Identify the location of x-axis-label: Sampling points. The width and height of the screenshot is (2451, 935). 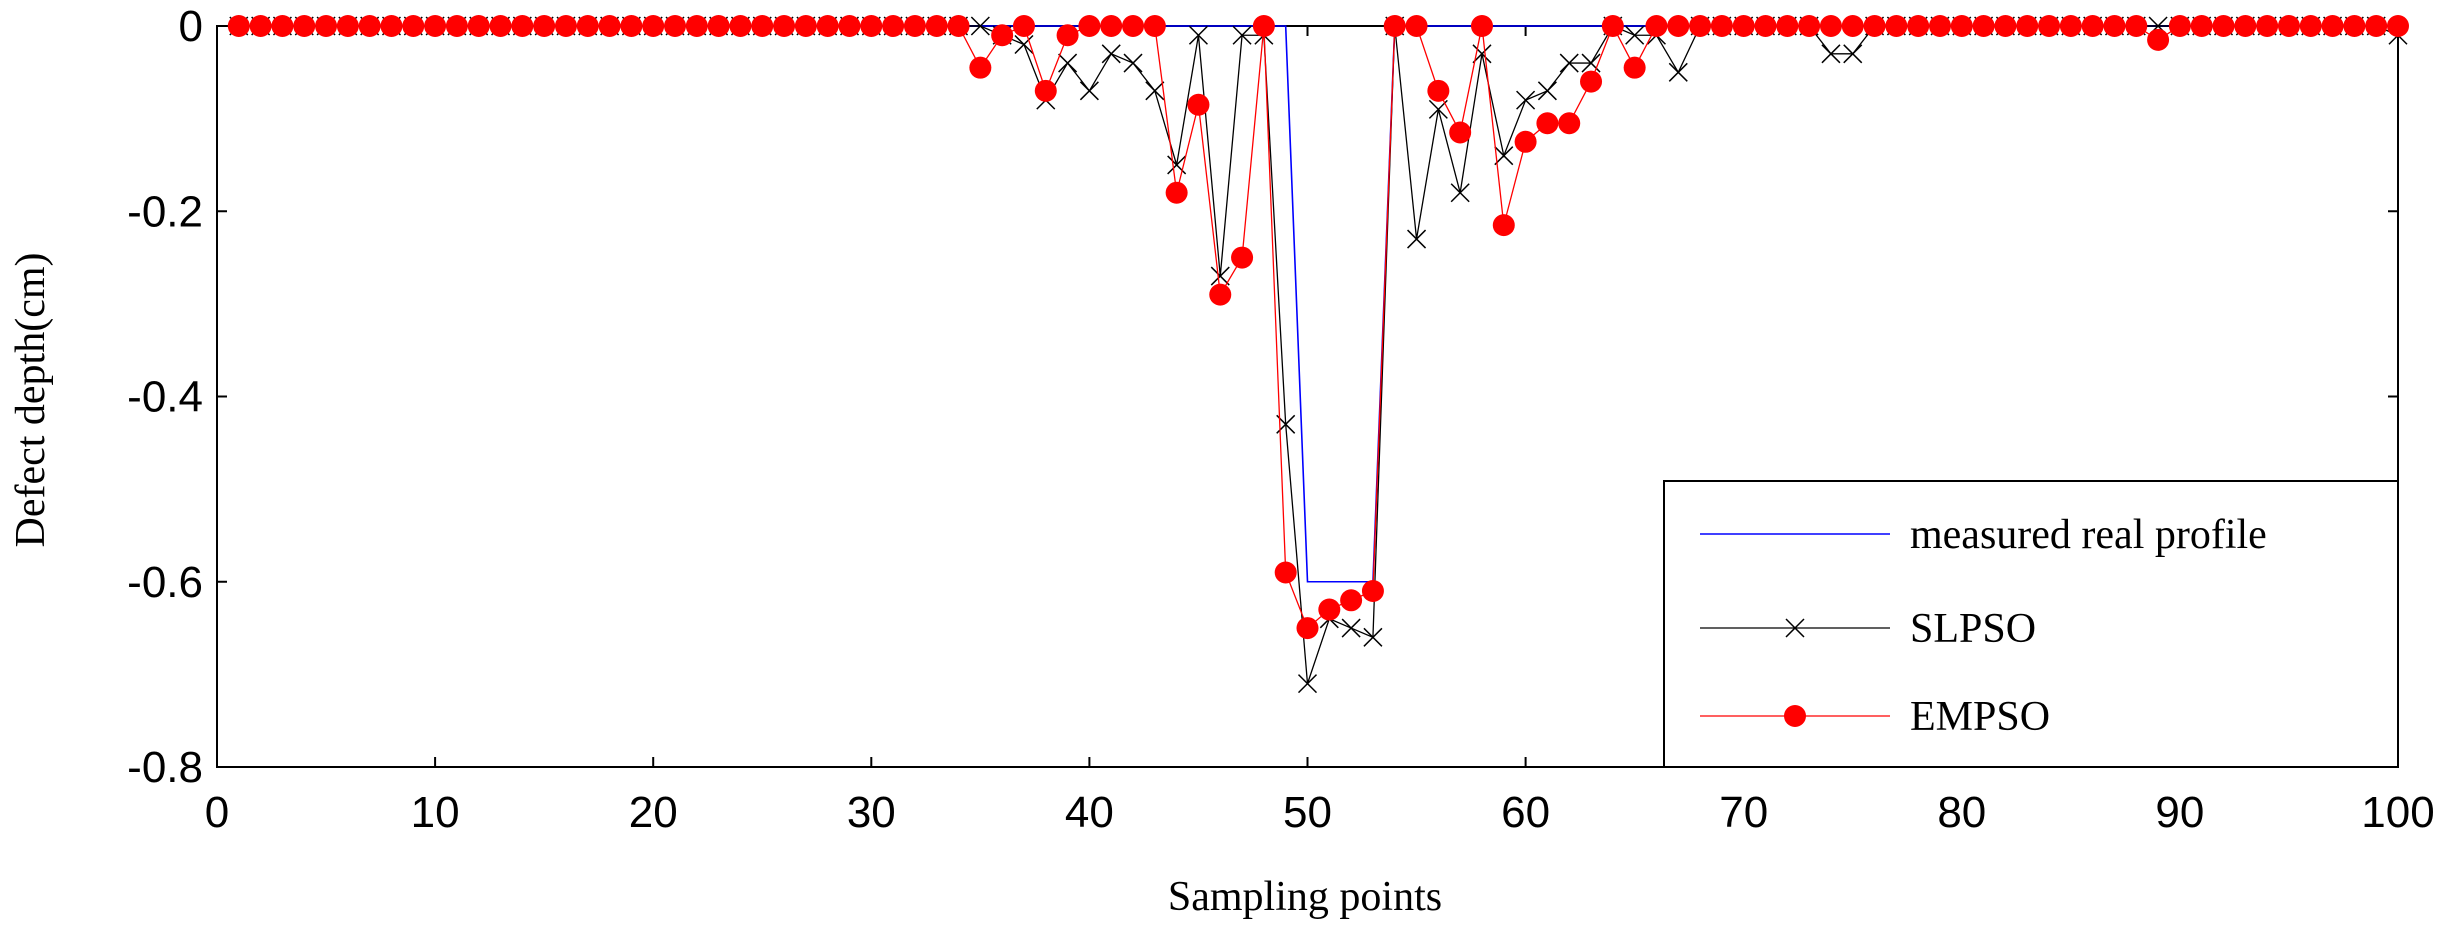
(1305, 897).